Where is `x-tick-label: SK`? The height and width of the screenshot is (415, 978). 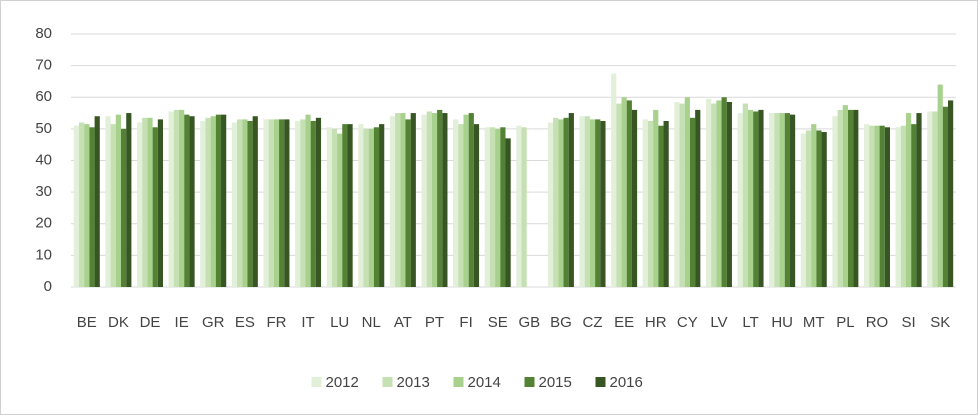
x-tick-label: SK is located at coordinates (940, 322).